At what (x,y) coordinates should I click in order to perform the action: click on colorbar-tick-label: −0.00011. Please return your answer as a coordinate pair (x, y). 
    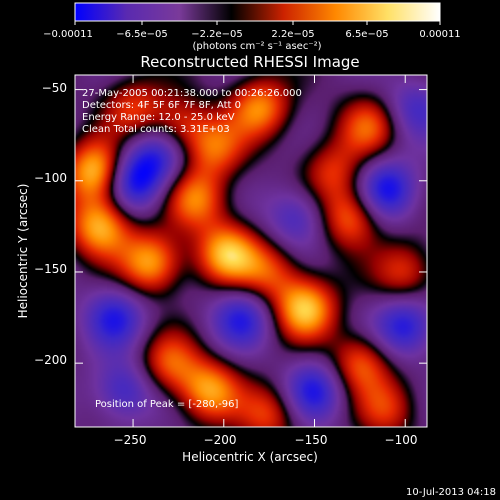
    Looking at the image, I should click on (68, 34).